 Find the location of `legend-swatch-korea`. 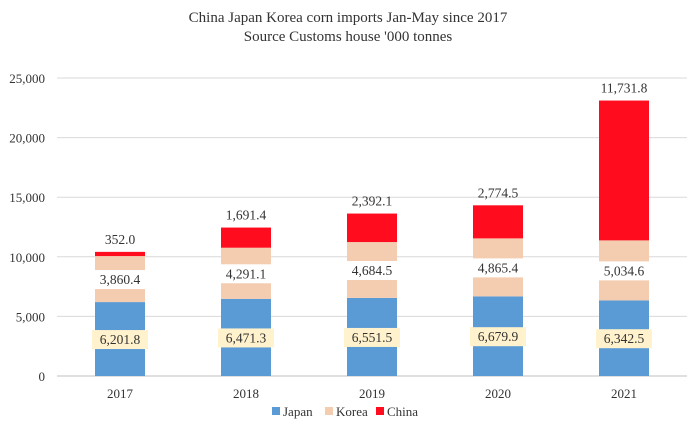

legend-swatch-korea is located at coordinates (329, 411).